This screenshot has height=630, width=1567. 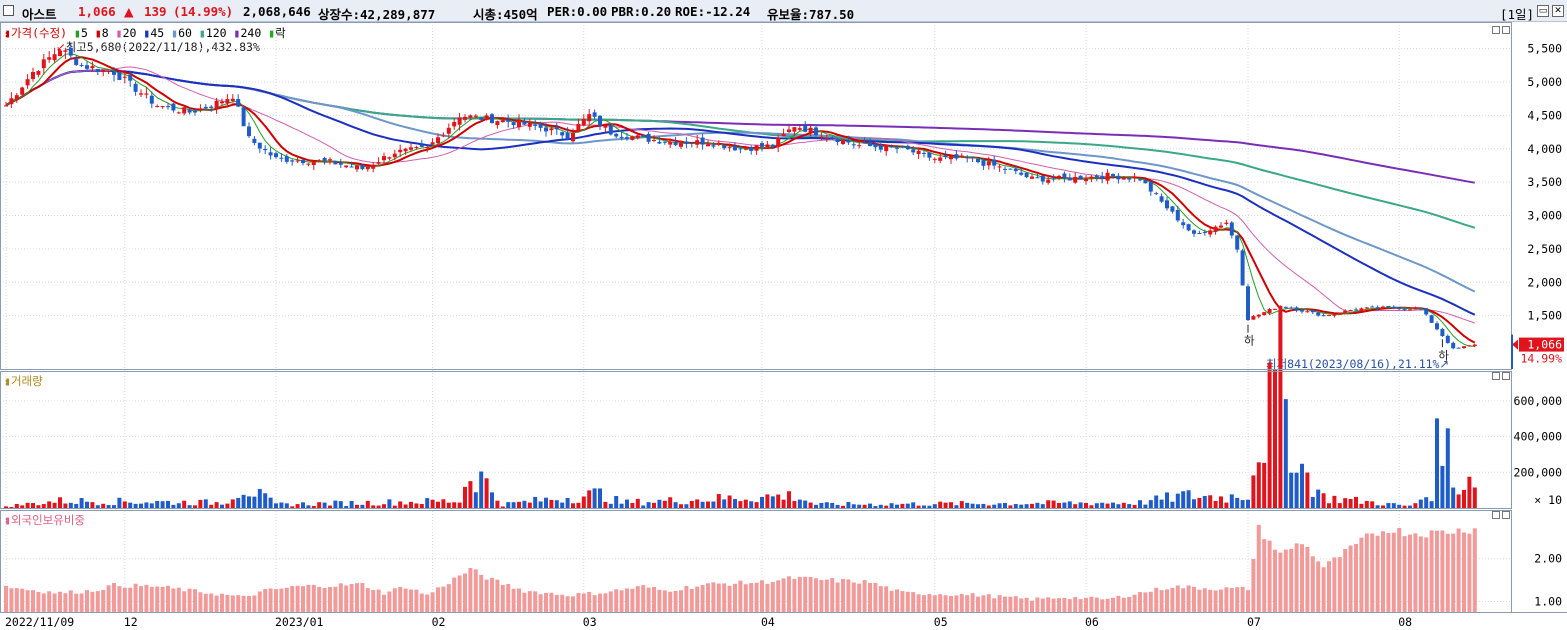 I want to click on legend-lock: ▮락, so click(x=277, y=33).